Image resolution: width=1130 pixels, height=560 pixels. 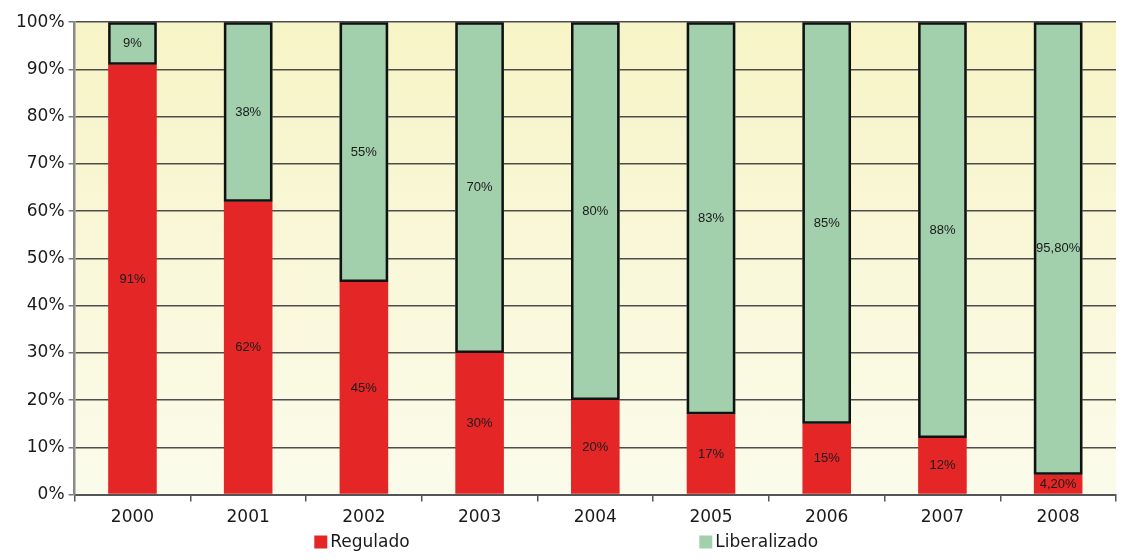 What do you see at coordinates (942, 229) in the screenshot?
I see `data-label: 88%` at bounding box center [942, 229].